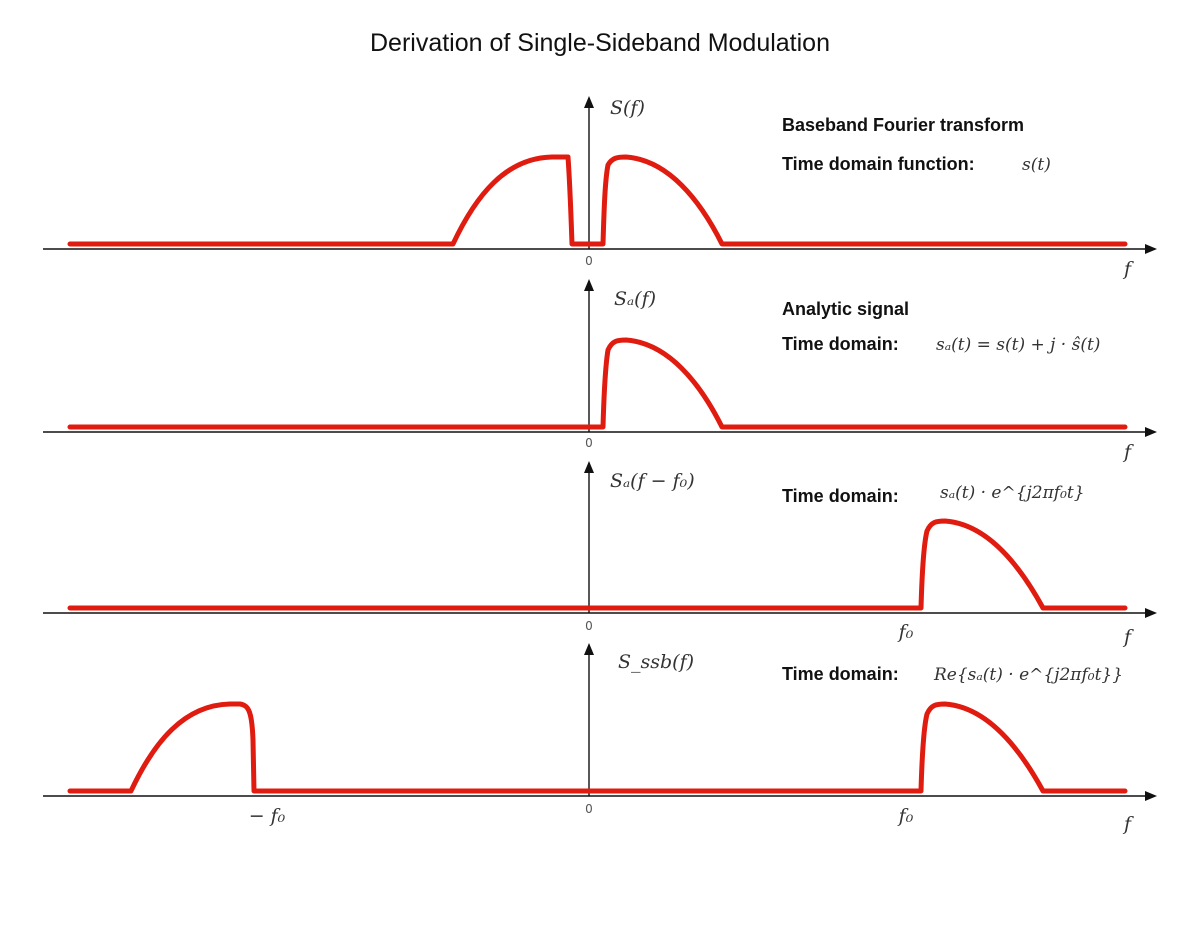  I want to click on panel-4-y-label: S_ssb(f), so click(656, 662).